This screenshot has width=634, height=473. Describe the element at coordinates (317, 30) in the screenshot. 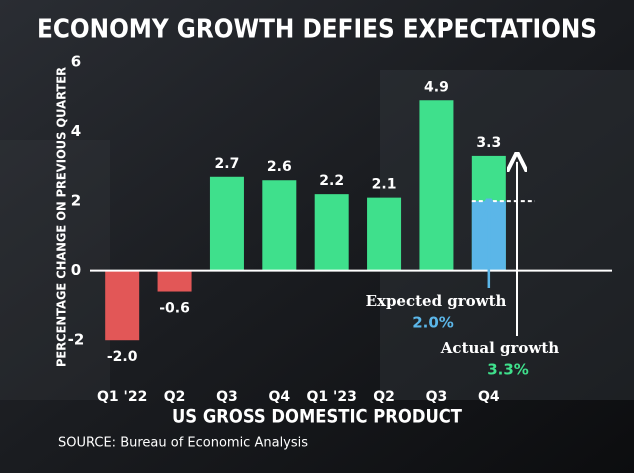

I see `chart-title: ECONOMY GROWTH DEFIES EXPECTATIONS` at that location.